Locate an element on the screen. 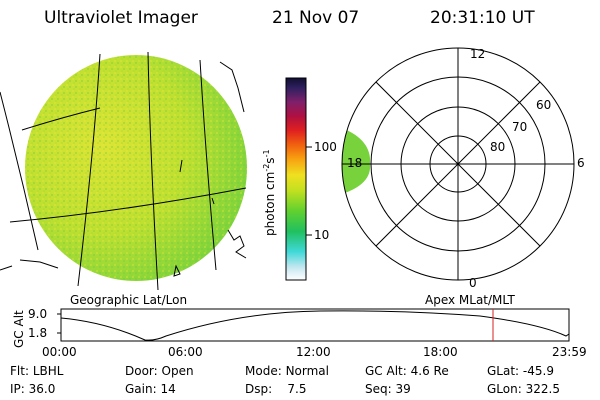  info-ip: IP: 36.0 is located at coordinates (33, 389).